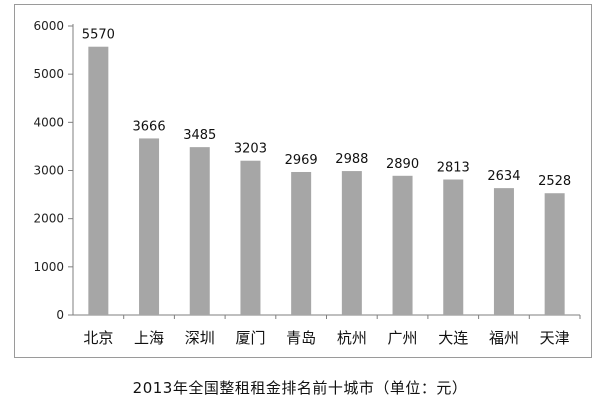 The height and width of the screenshot is (404, 600). Describe the element at coordinates (351, 159) in the screenshot. I see `bar-value-label: 2988` at that location.